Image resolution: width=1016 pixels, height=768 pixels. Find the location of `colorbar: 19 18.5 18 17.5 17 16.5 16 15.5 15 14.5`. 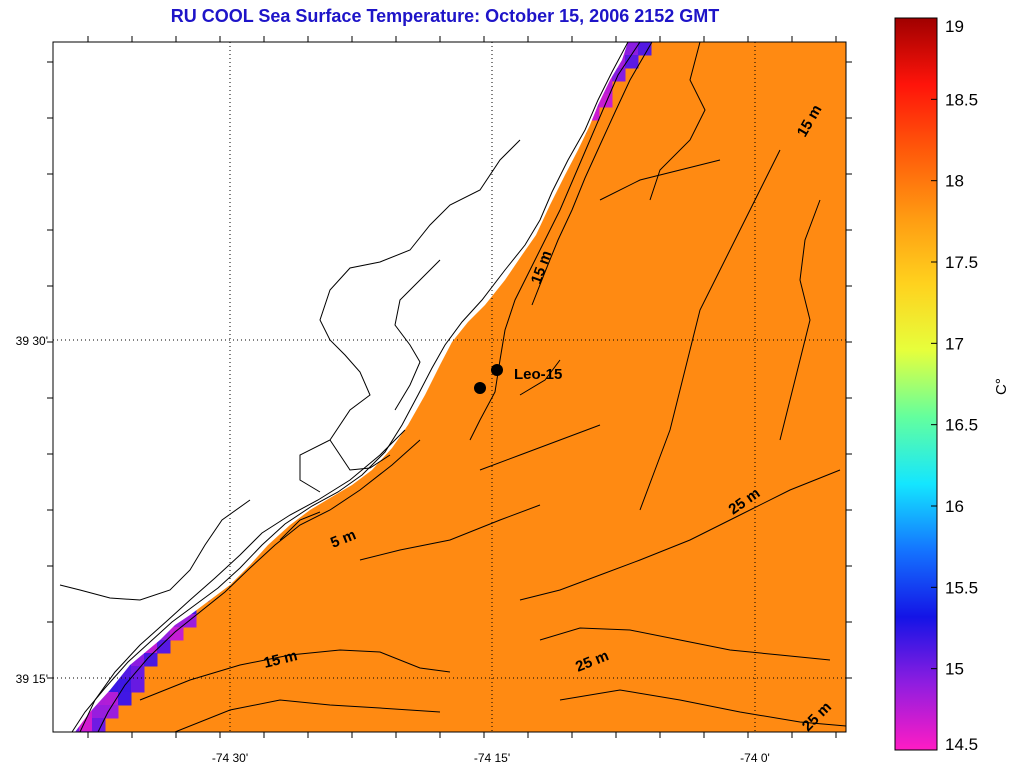

colorbar: 19 18.5 18 17.5 17 16.5 16 15.5 15 14.5 is located at coordinates (936, 385).